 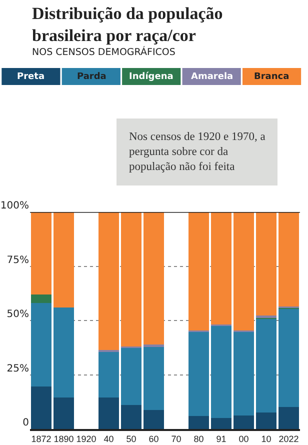 What do you see at coordinates (153, 439) in the screenshot?
I see `x-tick-label: 60` at bounding box center [153, 439].